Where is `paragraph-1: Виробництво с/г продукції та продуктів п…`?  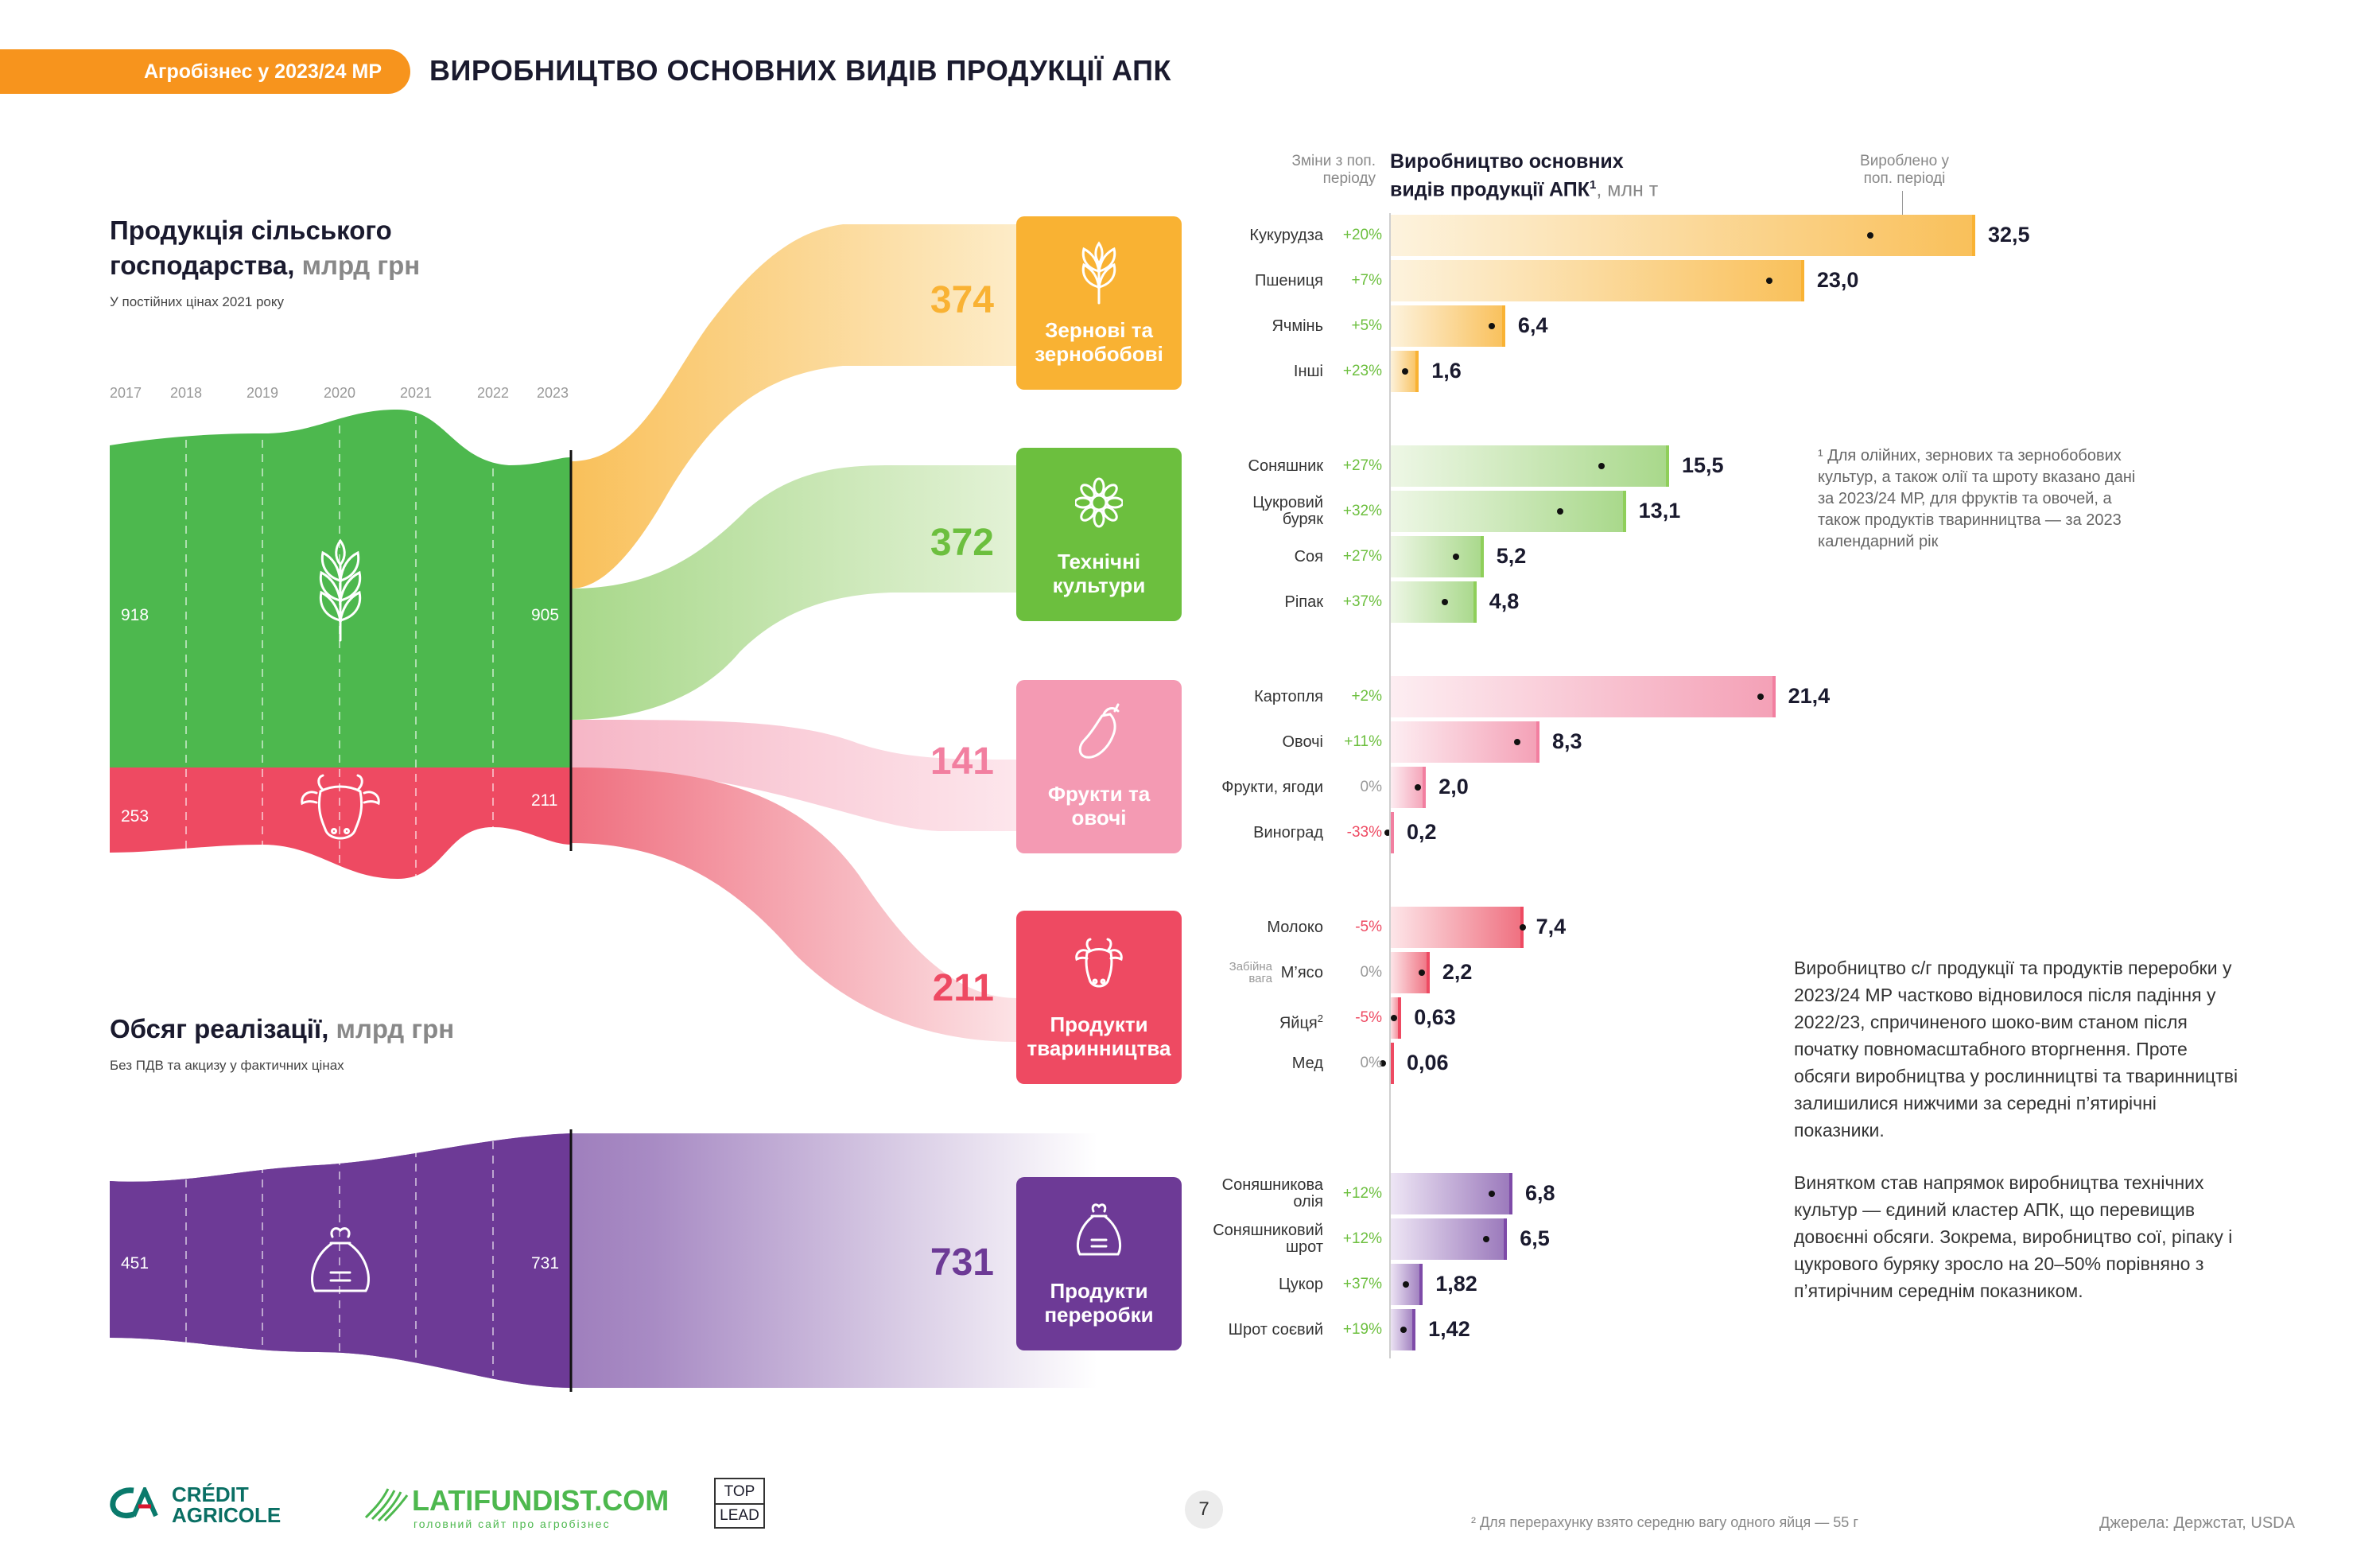 paragraph-1: Виробництво с/г продукції та продуктів п… is located at coordinates (2016, 1049).